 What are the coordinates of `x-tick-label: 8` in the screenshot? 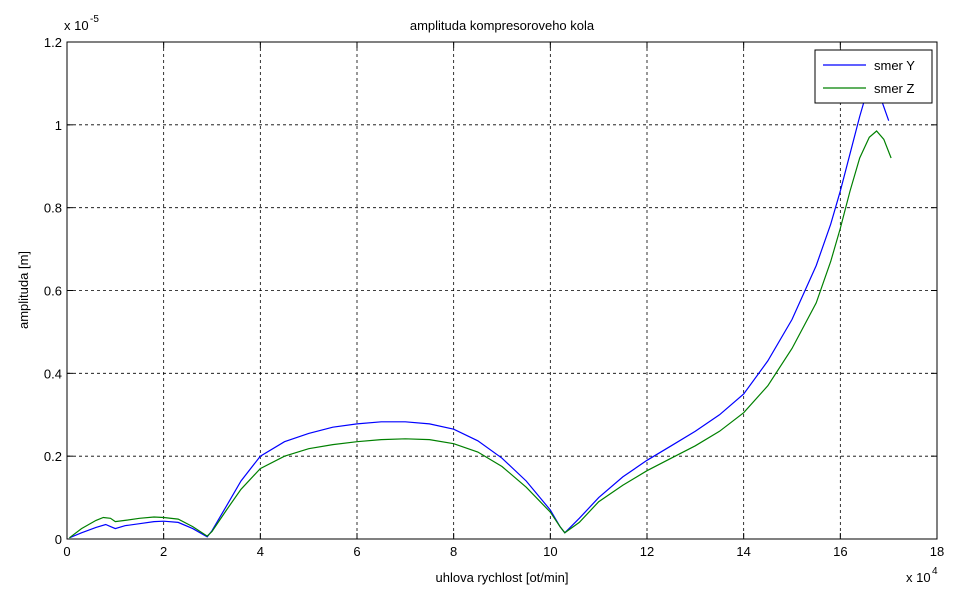 It's located at (453, 551).